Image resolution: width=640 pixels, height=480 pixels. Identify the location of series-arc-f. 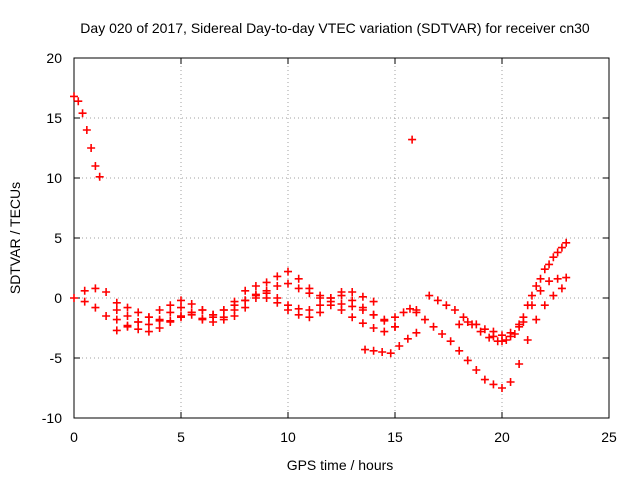
(255, 307).